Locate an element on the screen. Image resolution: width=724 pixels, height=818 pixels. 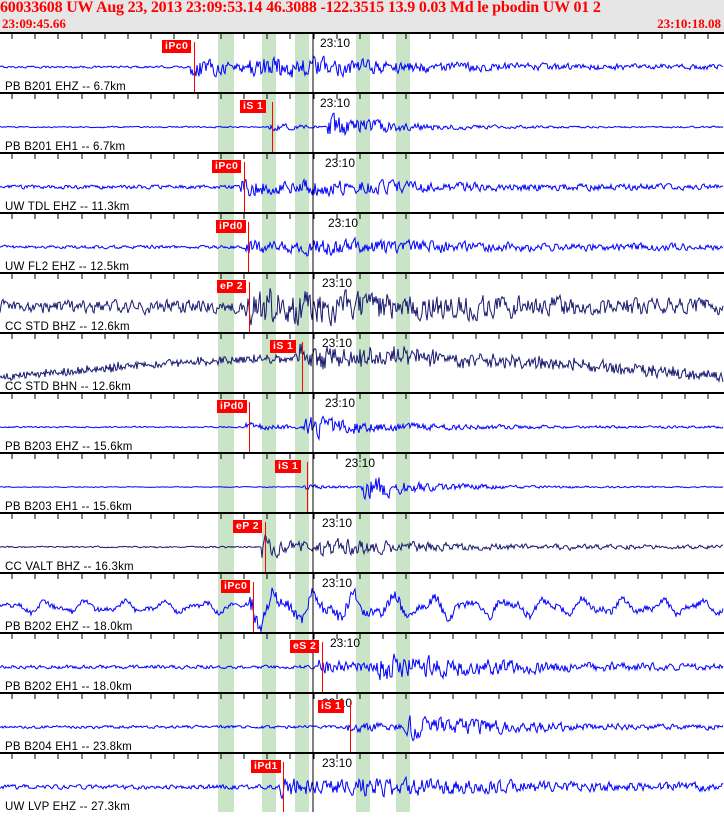
trace-panel: 23:10 eP 2 CC VALT BHZ -- 16.3km is located at coordinates (362, 542).